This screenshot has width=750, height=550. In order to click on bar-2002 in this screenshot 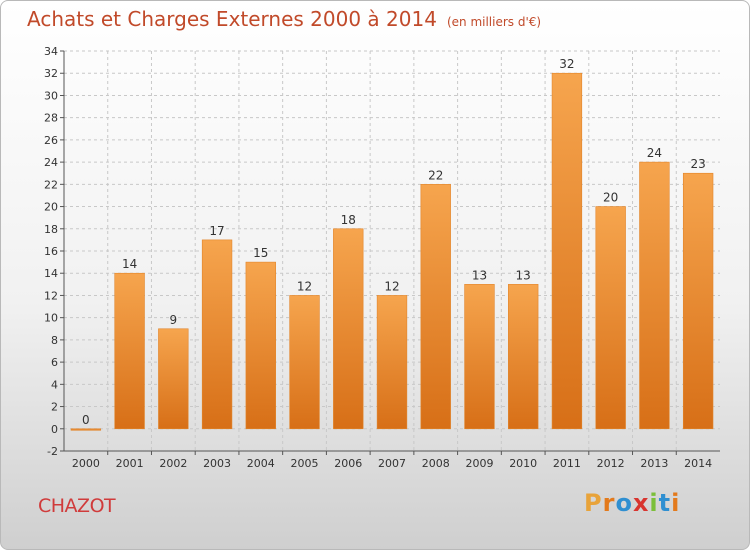, I will do `click(173, 379)`.